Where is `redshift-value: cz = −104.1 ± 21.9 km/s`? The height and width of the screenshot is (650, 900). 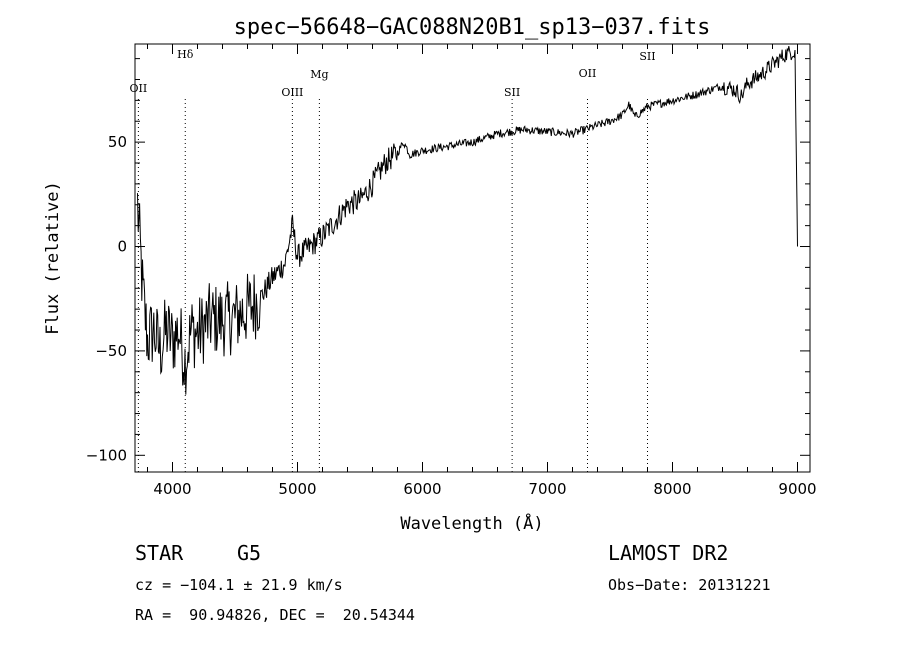 redshift-value: cz = −104.1 ± 21.9 km/s is located at coordinates (239, 585).